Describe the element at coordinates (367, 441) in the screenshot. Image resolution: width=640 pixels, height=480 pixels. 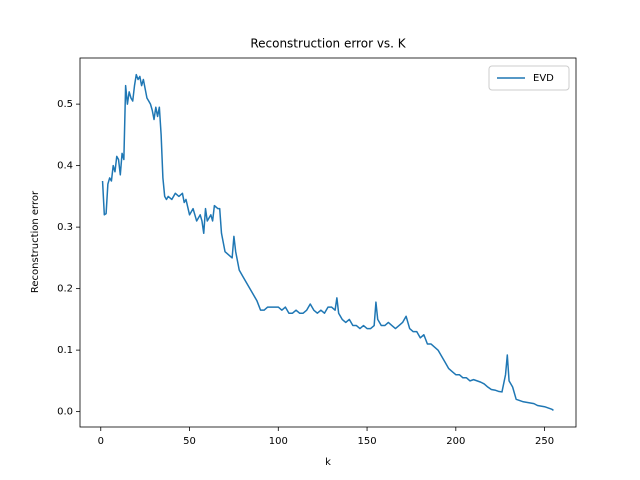
I see `x-tick-label: 150` at that location.